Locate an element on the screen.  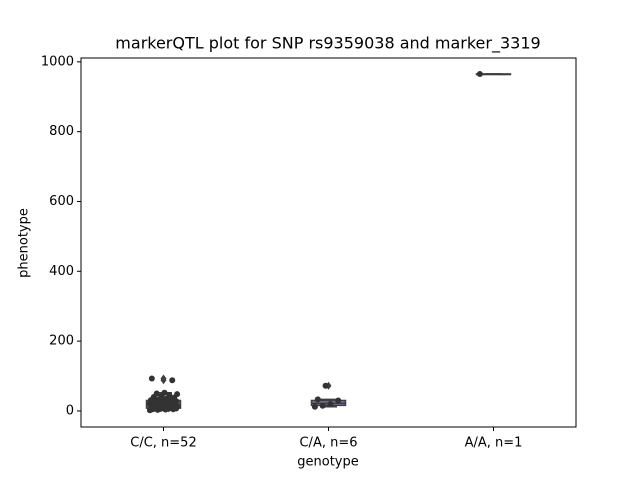
y-tick-label: 600 is located at coordinates (61, 201).